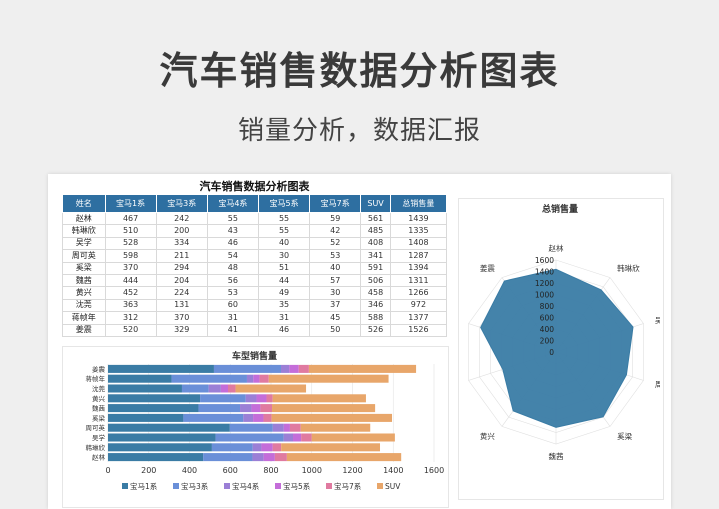  What do you see at coordinates (375, 231) in the screenshot?
I see `value-cell: 485` at bounding box center [375, 231].